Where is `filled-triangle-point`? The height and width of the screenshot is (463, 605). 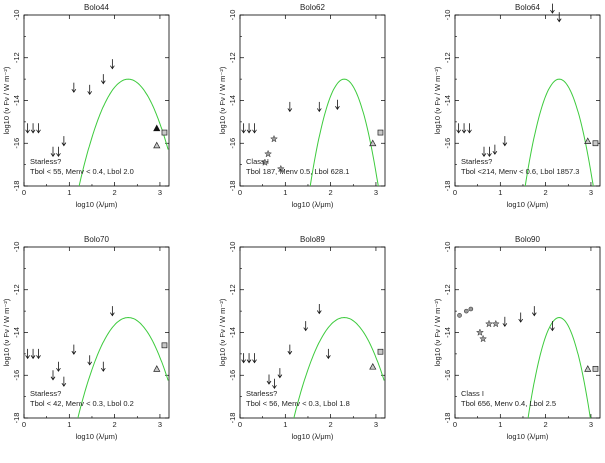
filled-triangle-point is located at coordinates (157, 128).